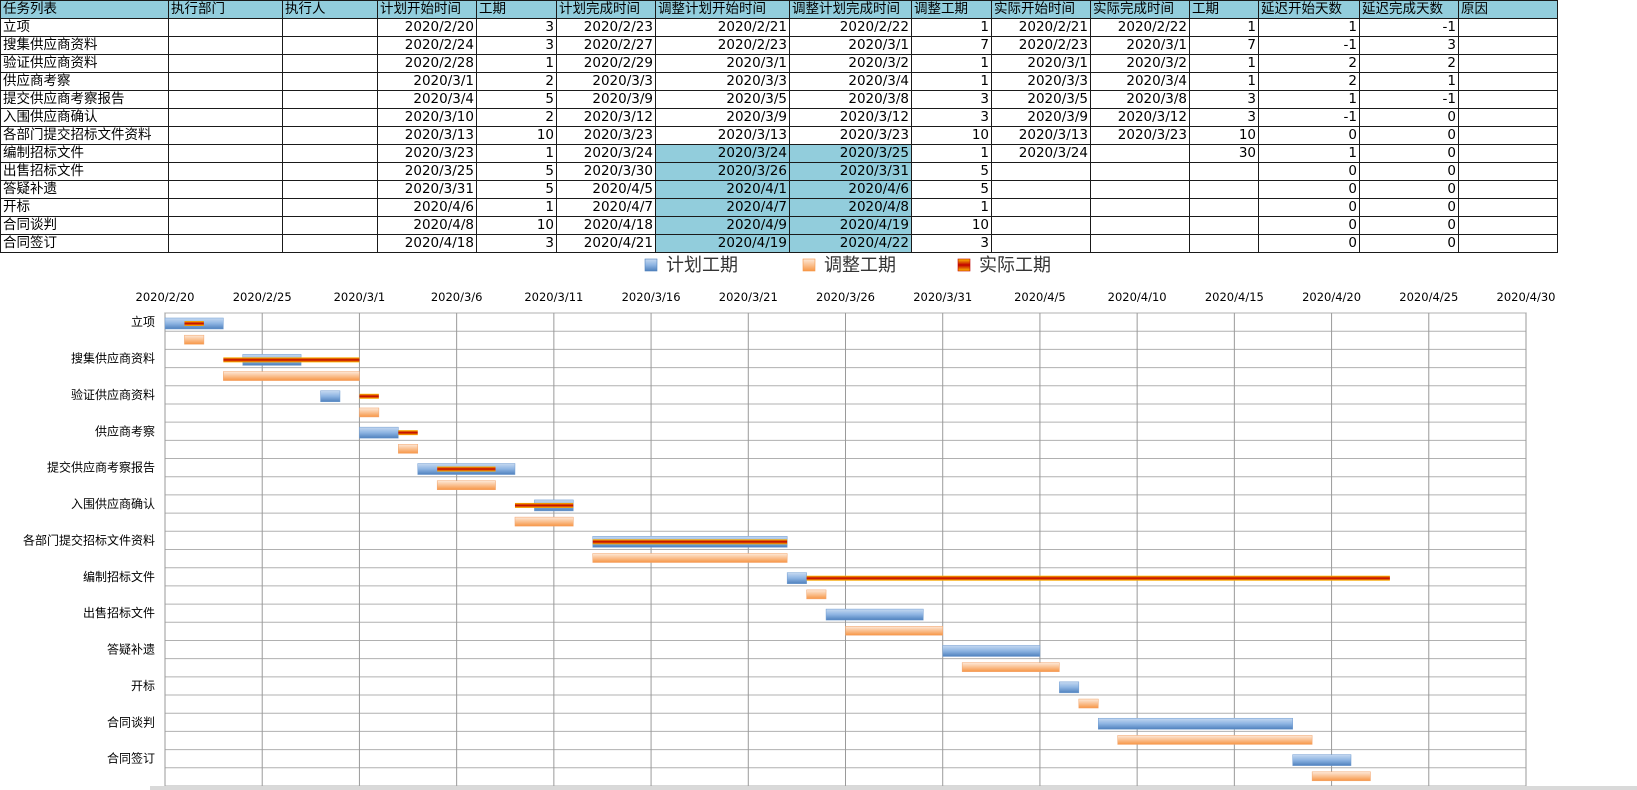  I want to click on table-cell: 7, so click(951, 45).